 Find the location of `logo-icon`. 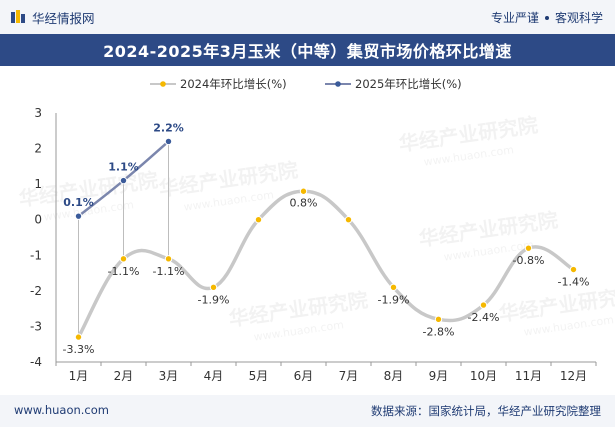

logo-icon is located at coordinates (18, 16).